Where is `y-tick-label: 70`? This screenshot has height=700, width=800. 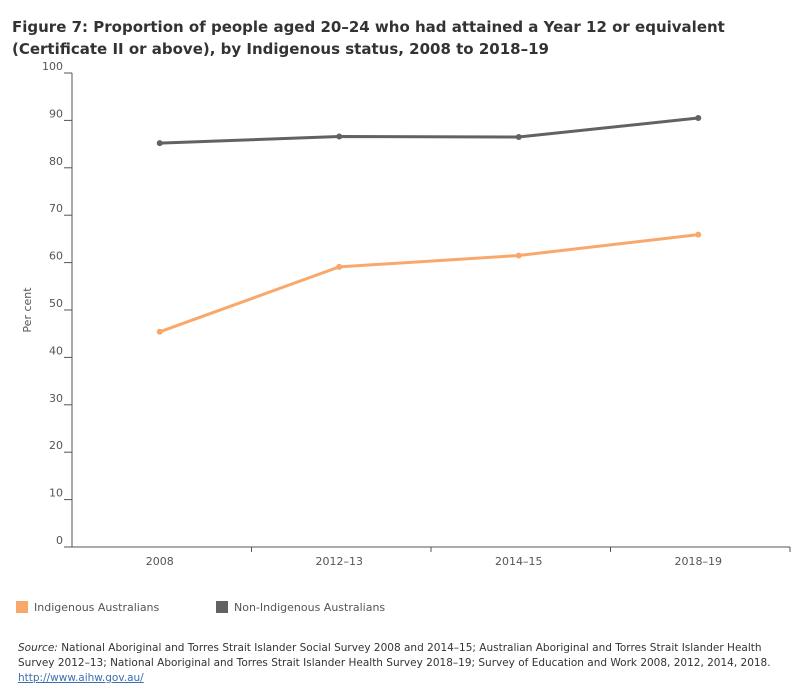
y-tick-label: 70 is located at coordinates (56, 208).